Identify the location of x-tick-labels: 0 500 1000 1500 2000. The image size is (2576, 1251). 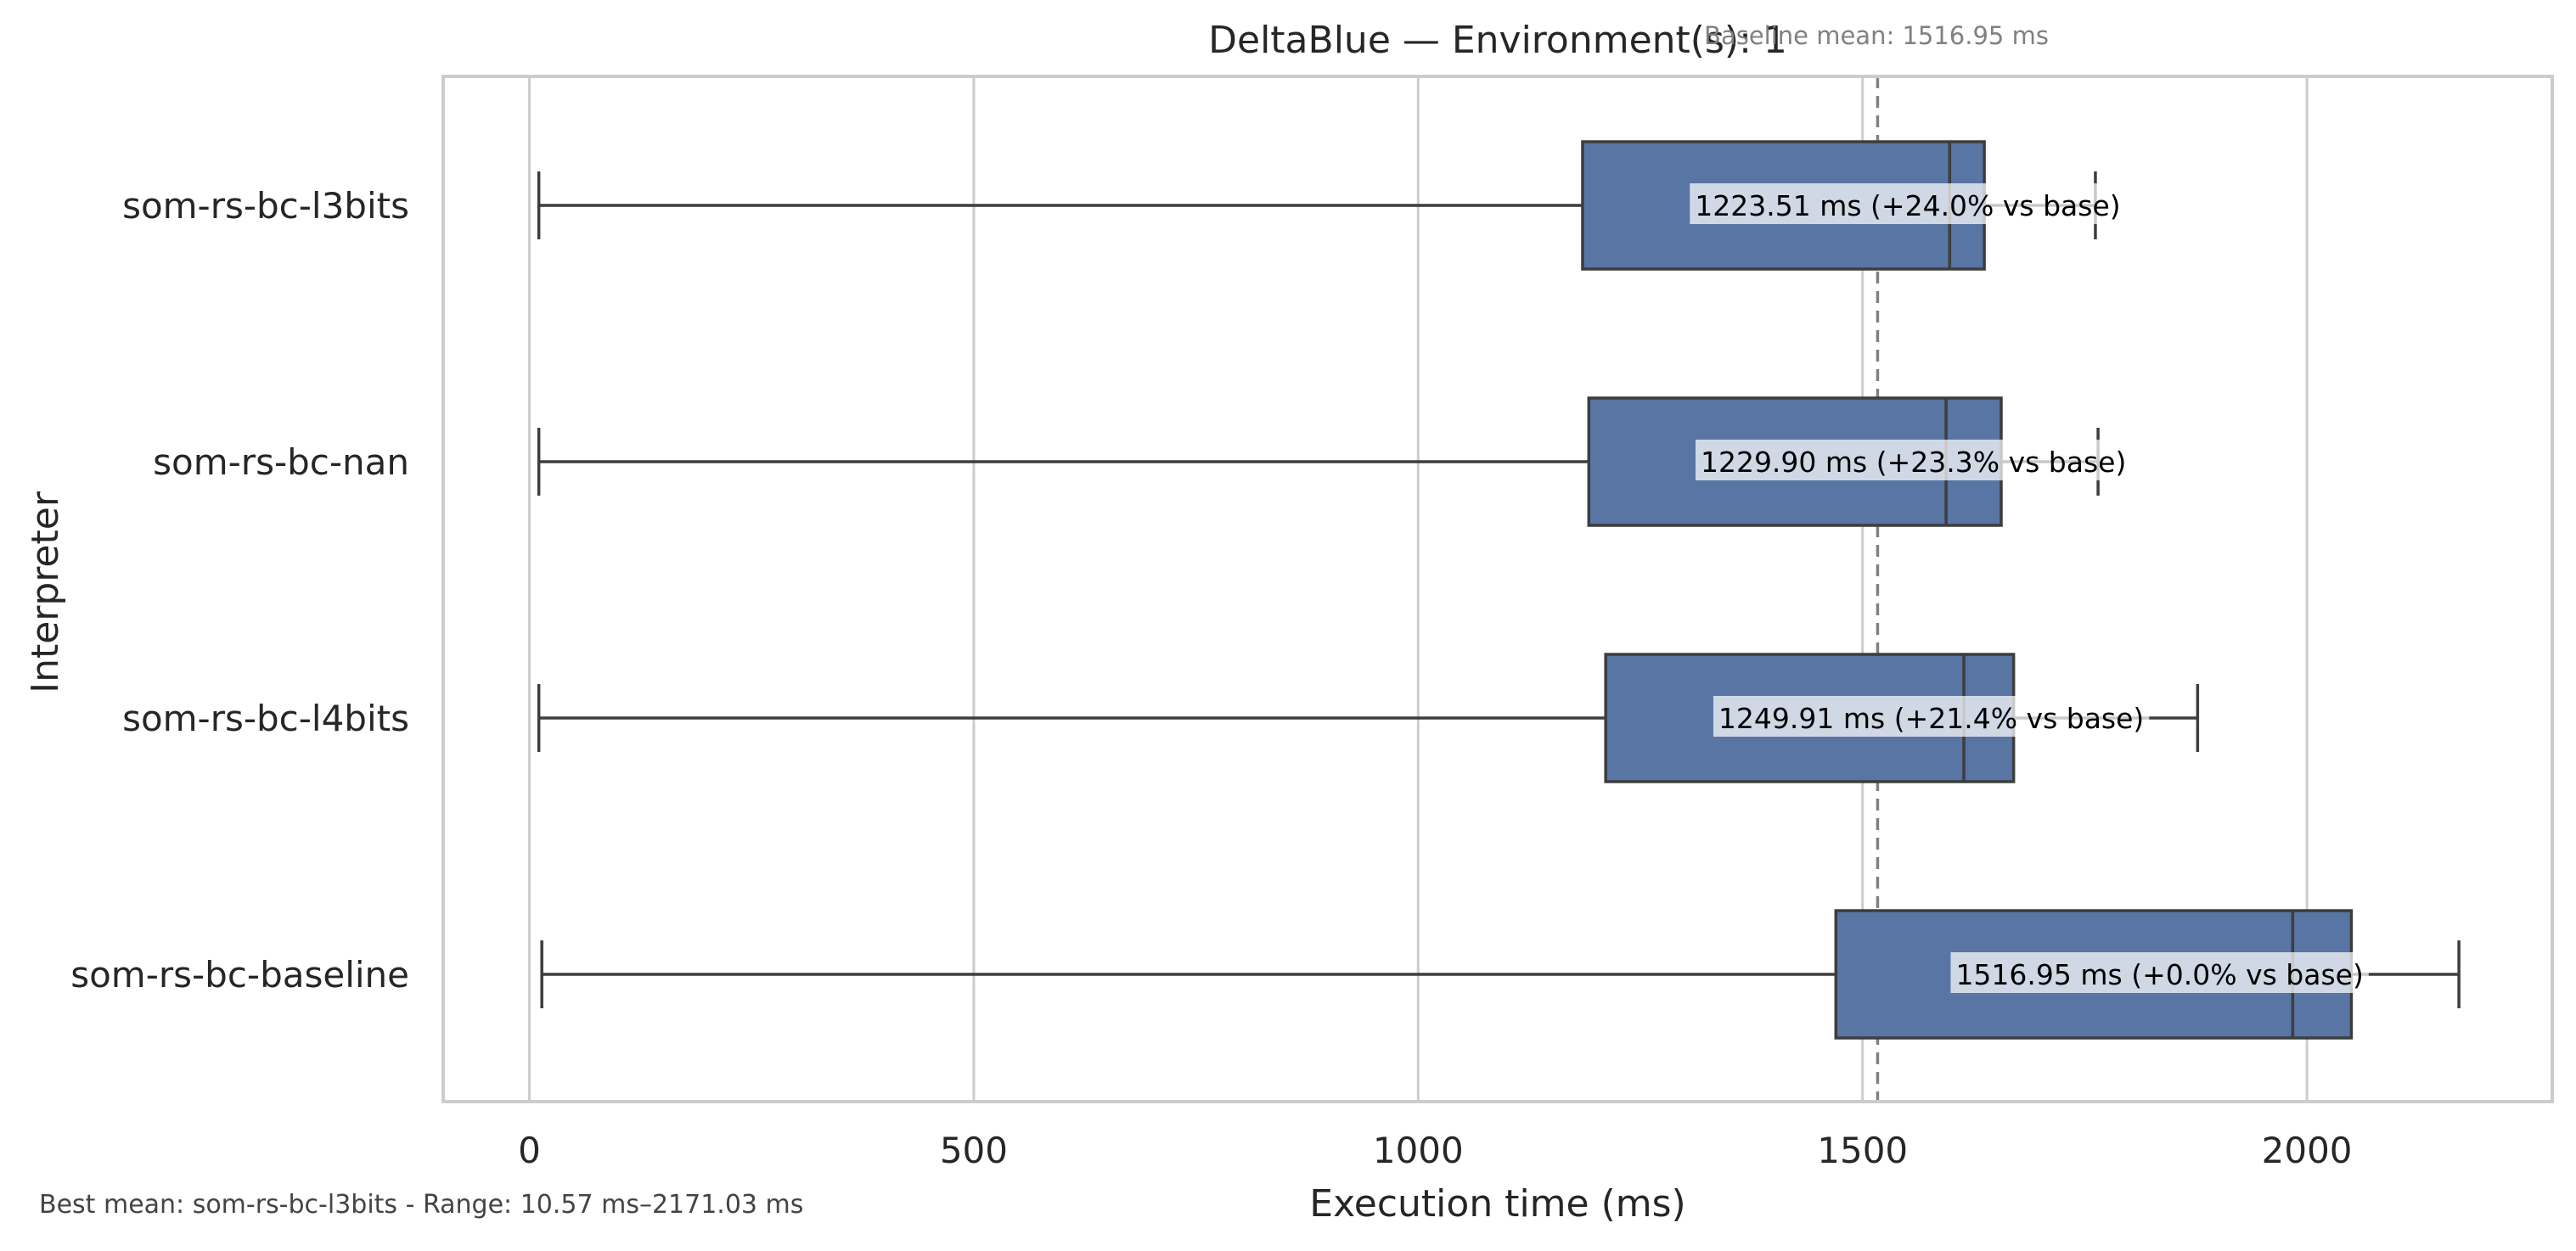
(1435, 1150).